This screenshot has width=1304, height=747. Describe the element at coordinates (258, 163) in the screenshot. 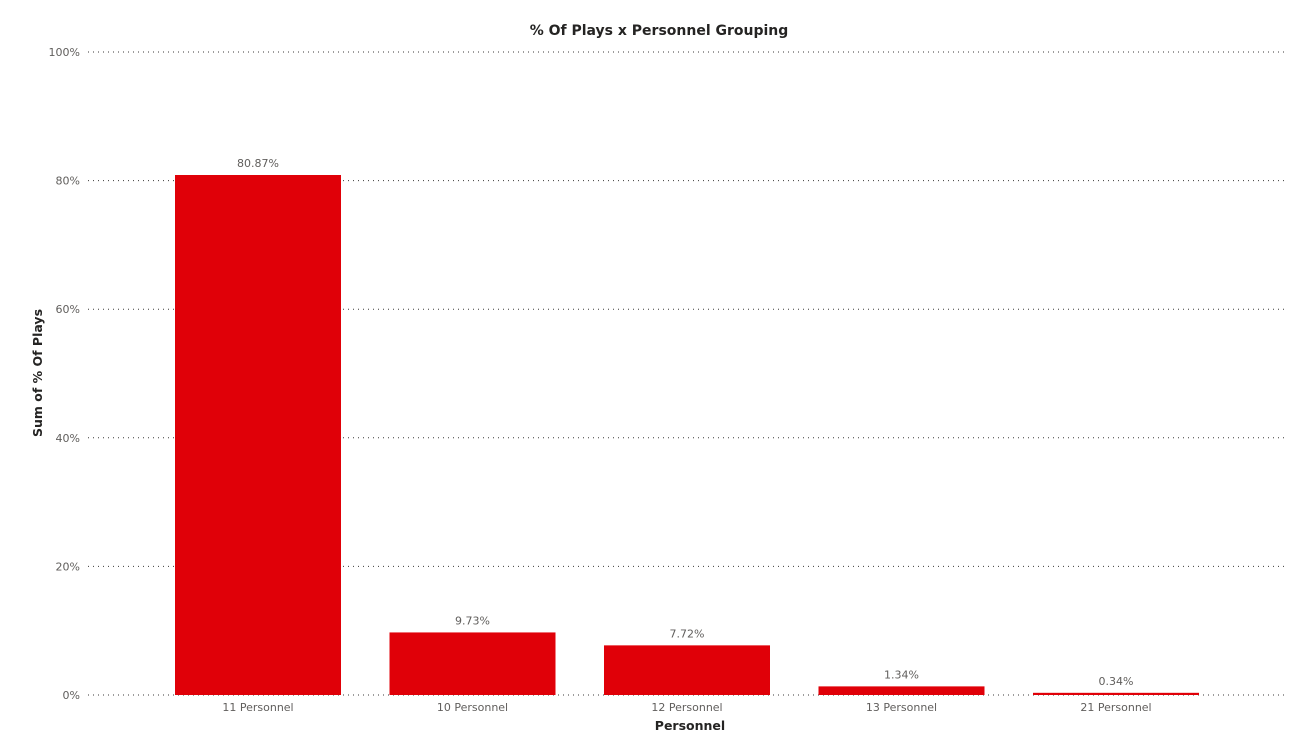

I see `data-label: 80.87%` at that location.